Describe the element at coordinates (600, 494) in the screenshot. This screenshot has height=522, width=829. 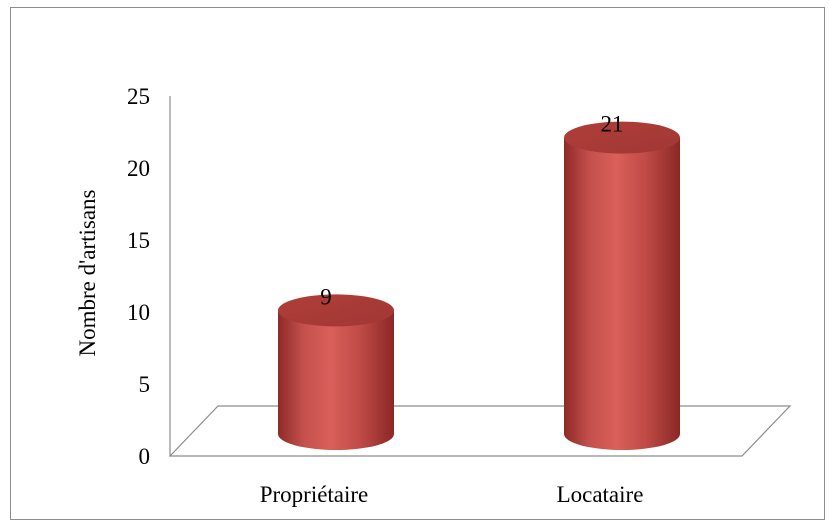
I see `category-label: Locataire` at that location.